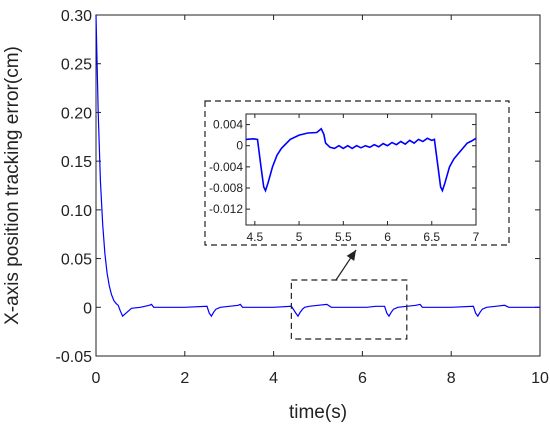 This screenshot has width=550, height=430. Describe the element at coordinates (12, 185) in the screenshot. I see `y-axis-label: X-axis position tracking error(cm)` at that location.